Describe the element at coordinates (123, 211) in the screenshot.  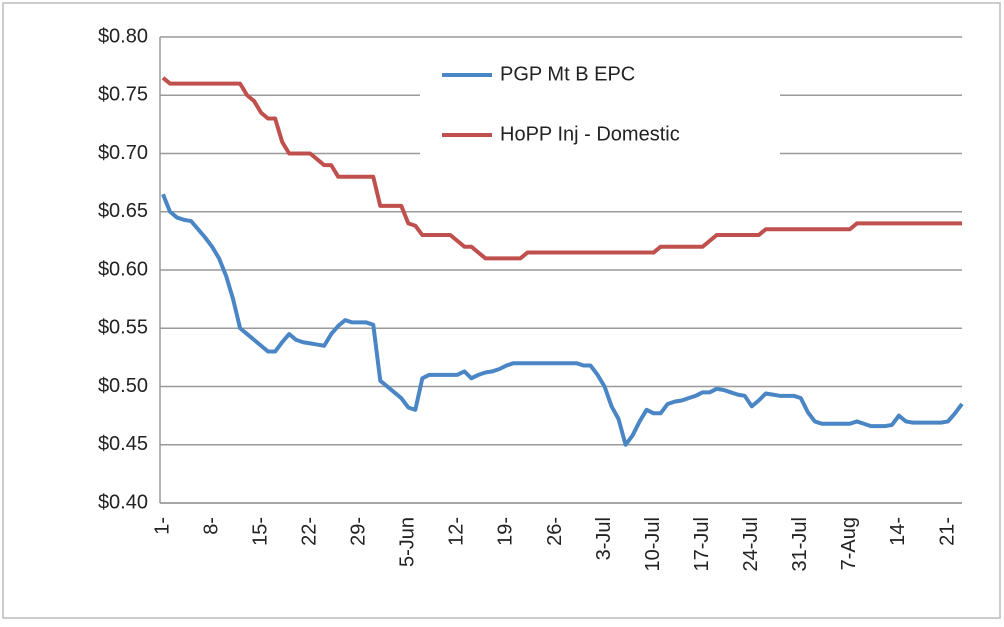
I see `y-tick-label: $0.65` at that location.